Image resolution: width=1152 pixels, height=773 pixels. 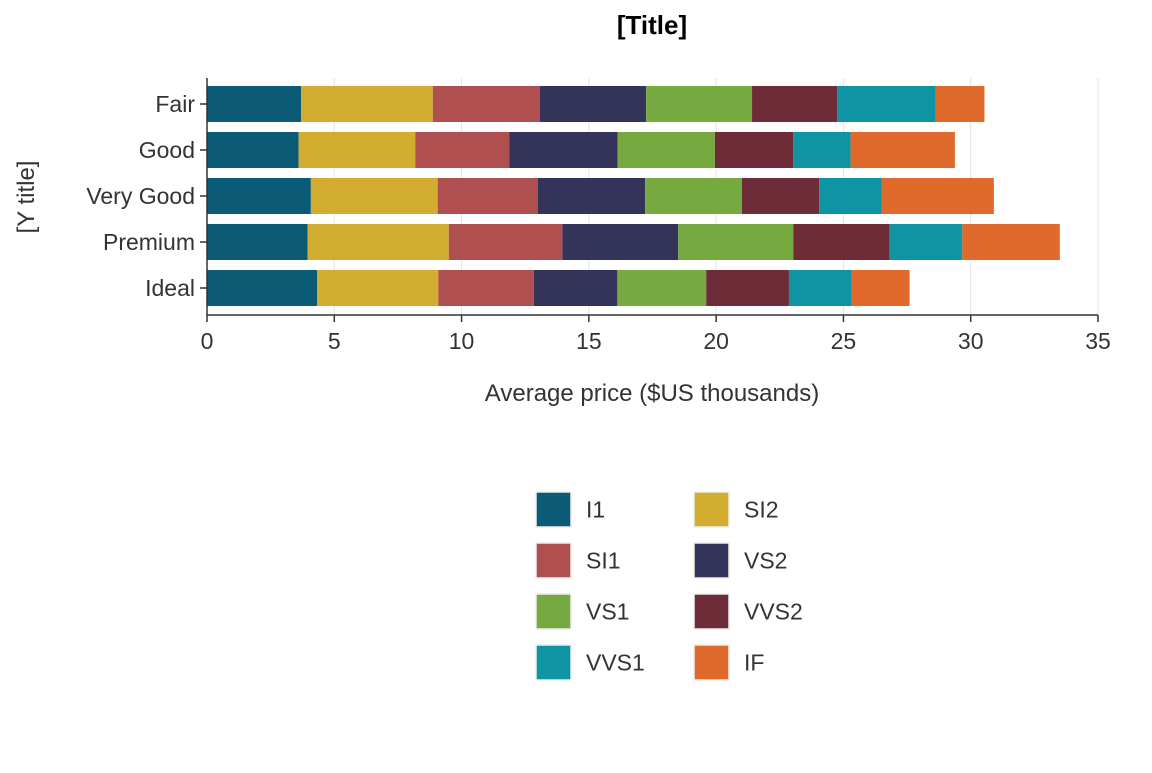 What do you see at coordinates (615, 663) in the screenshot?
I see `legend-label: VVS1` at bounding box center [615, 663].